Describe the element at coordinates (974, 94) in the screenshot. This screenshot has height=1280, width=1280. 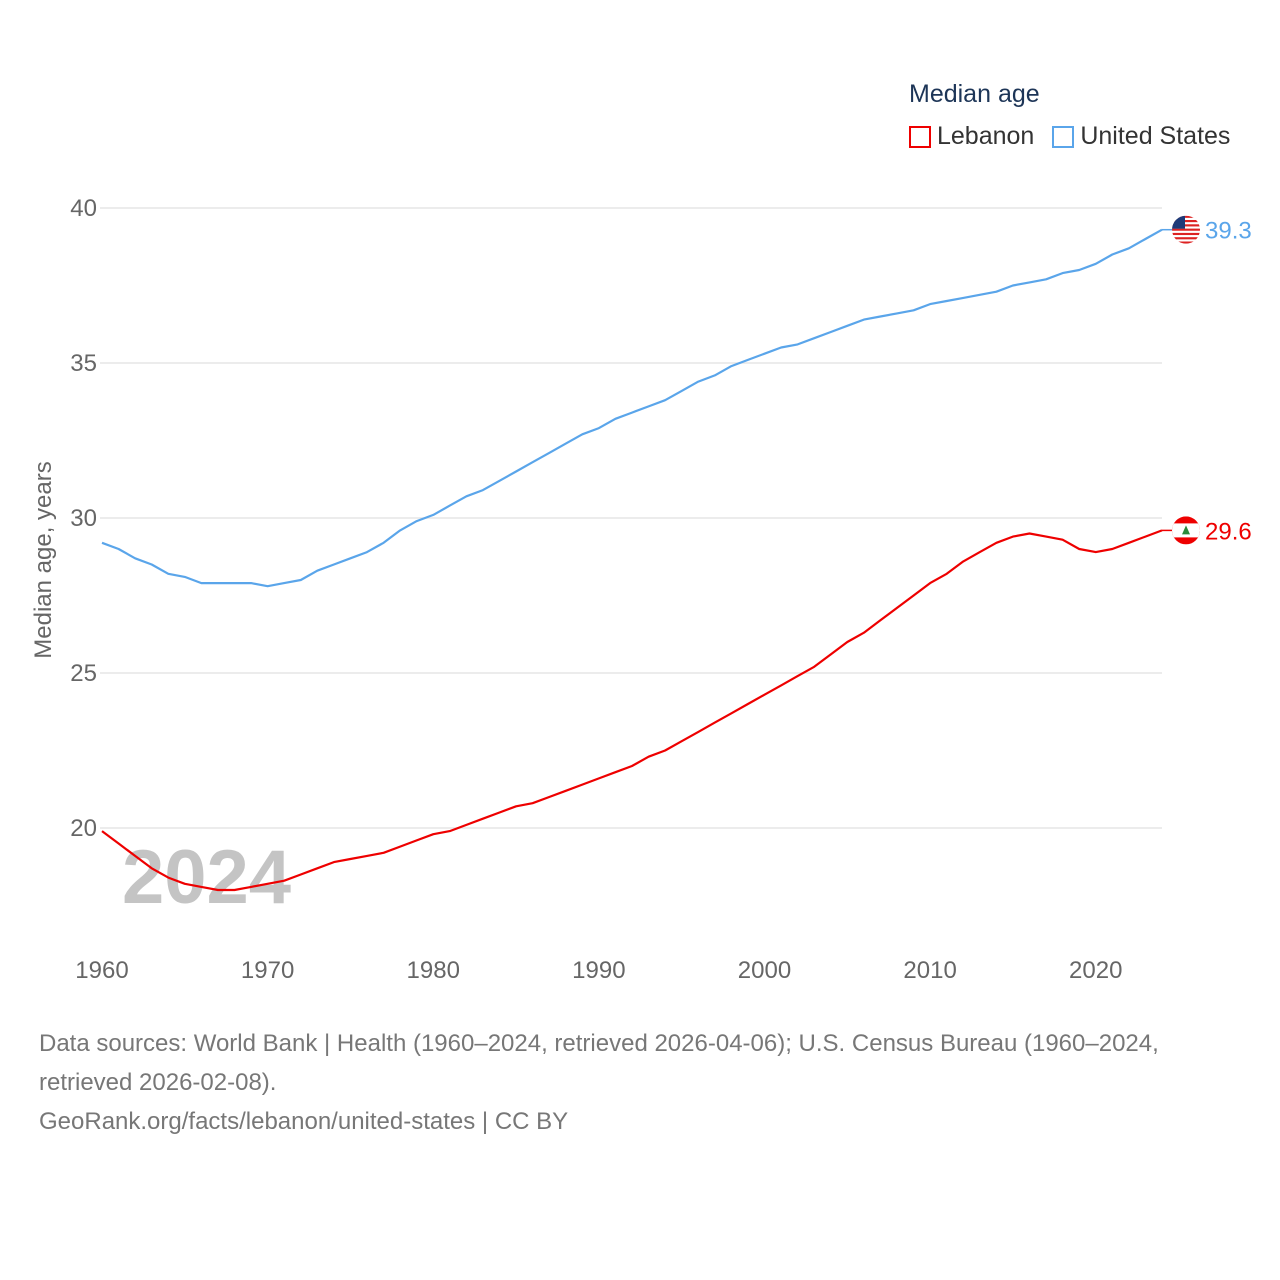
I see `legend-title: Median age` at that location.